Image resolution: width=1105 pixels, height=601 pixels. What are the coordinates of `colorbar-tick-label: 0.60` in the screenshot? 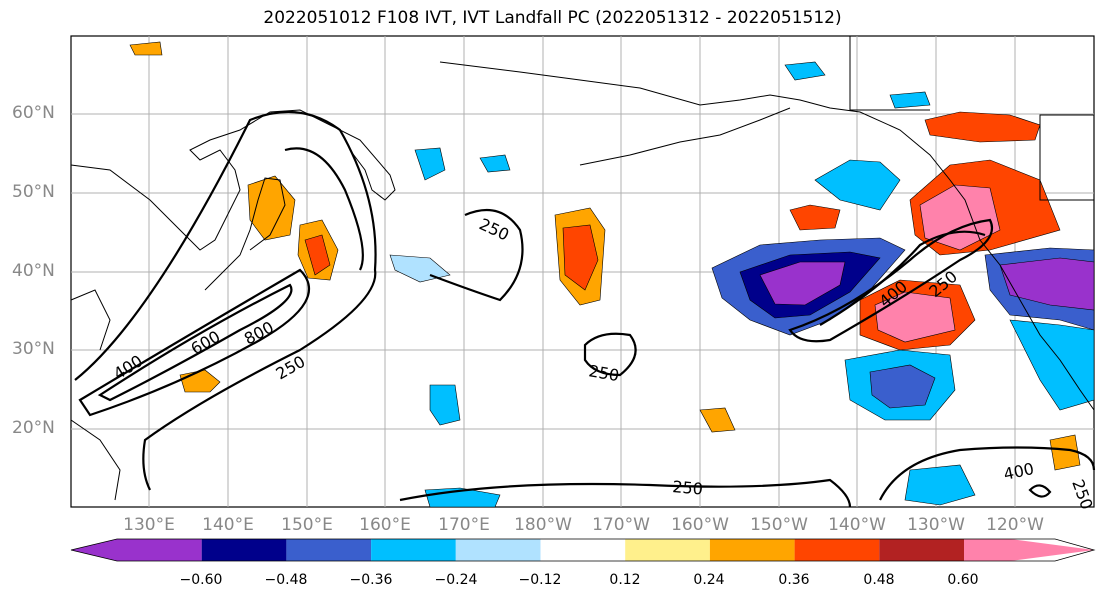 It's located at (963, 580).